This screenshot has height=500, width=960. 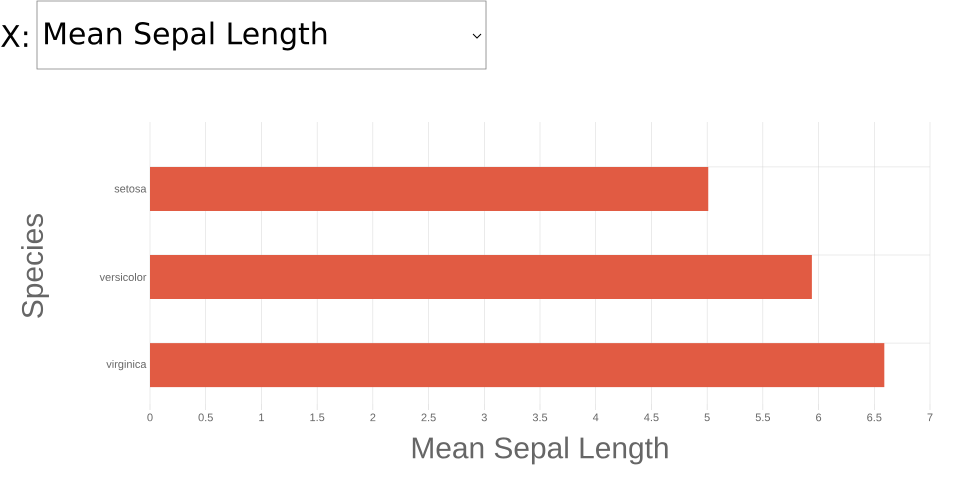 I want to click on x-tick-label: 5, so click(x=707, y=418).